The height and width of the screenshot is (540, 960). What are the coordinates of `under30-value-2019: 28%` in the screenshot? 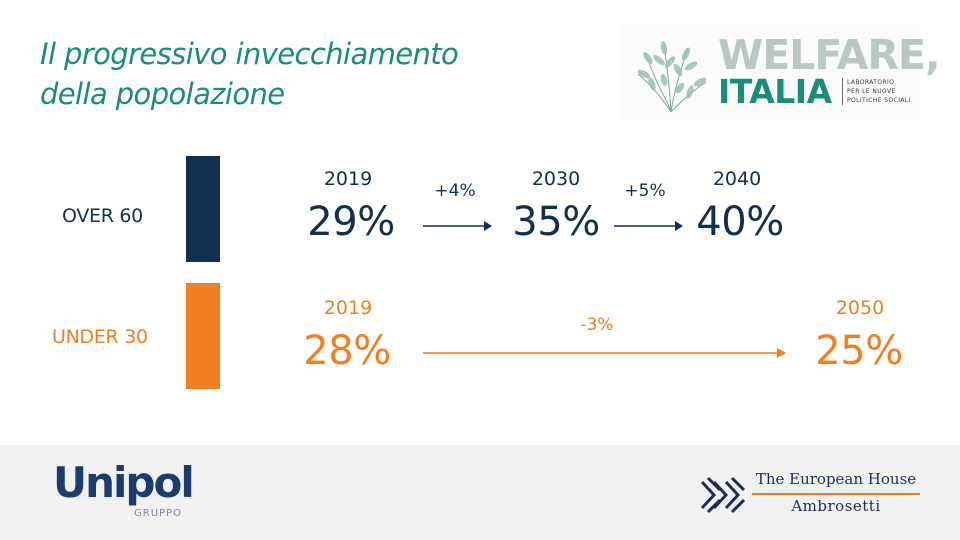 It's located at (347, 351).